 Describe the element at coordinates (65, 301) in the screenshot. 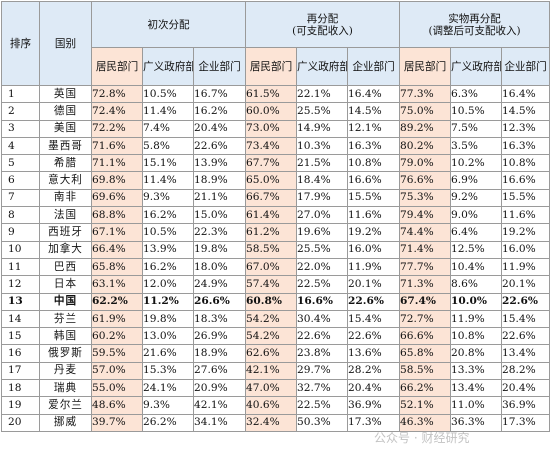

I see `country-cell: 中国` at that location.